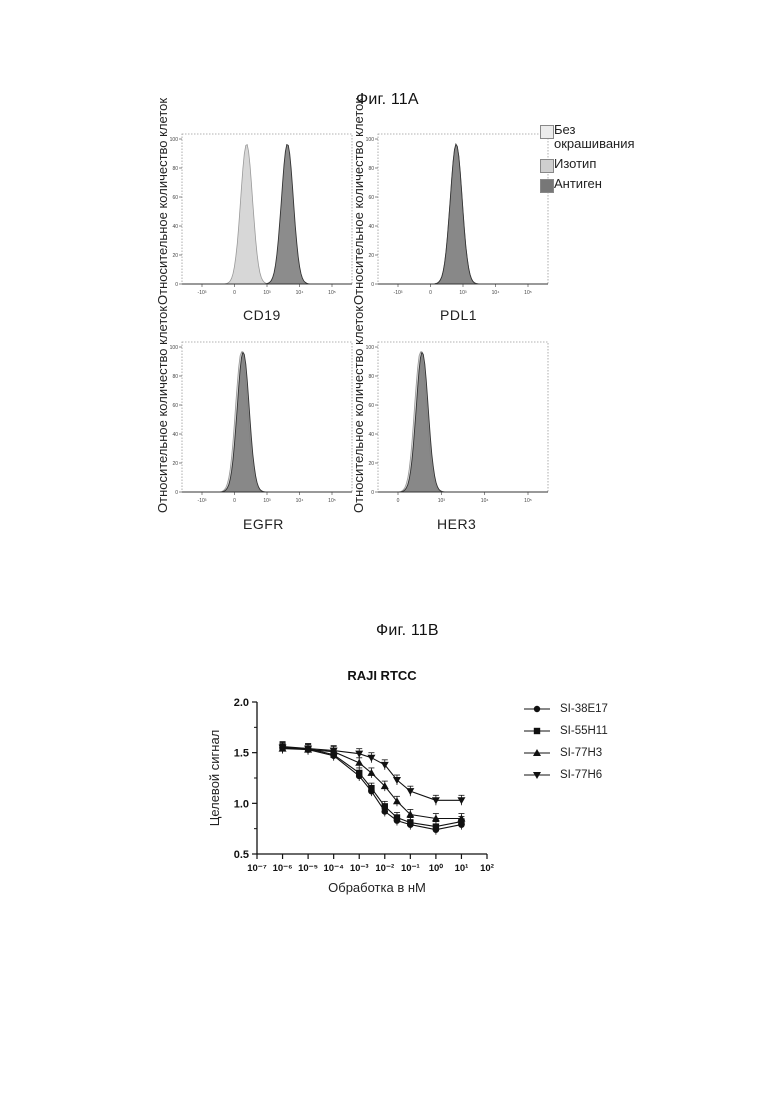  What do you see at coordinates (241, 703) in the screenshot?
I see `y-tick-label: 2.0` at bounding box center [241, 703].